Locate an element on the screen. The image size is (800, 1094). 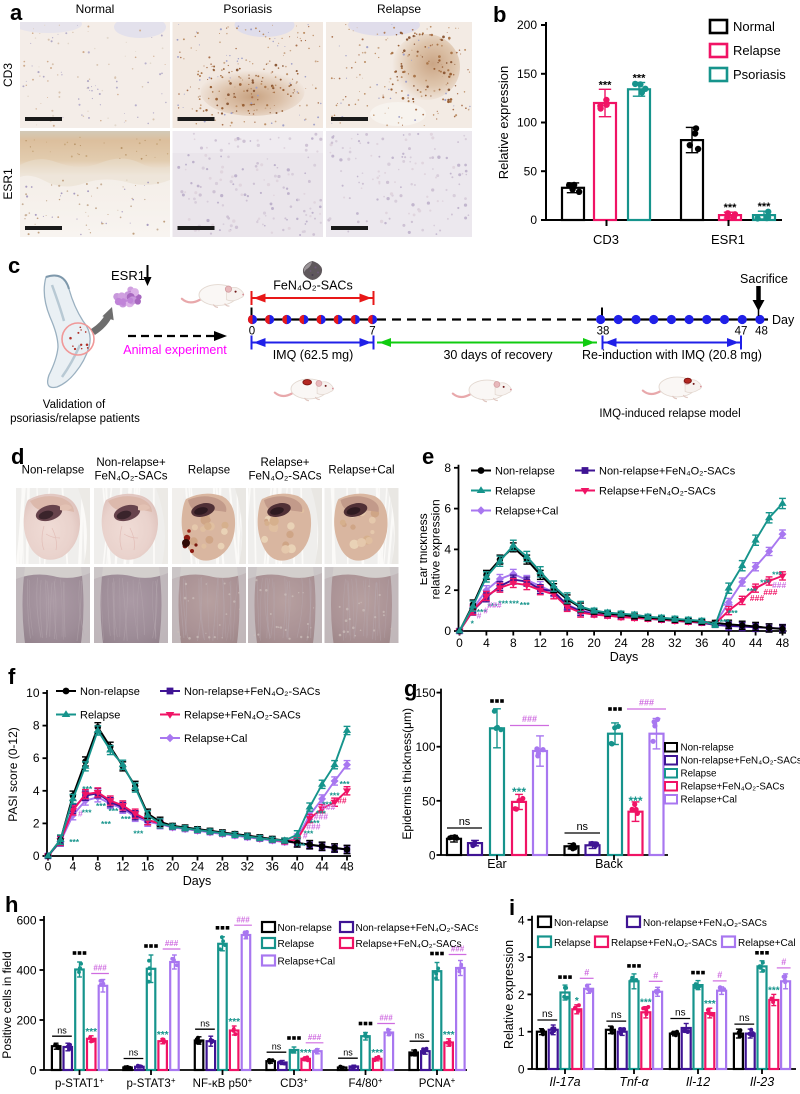
svg-text: 28 is located at coordinates (223, 867).